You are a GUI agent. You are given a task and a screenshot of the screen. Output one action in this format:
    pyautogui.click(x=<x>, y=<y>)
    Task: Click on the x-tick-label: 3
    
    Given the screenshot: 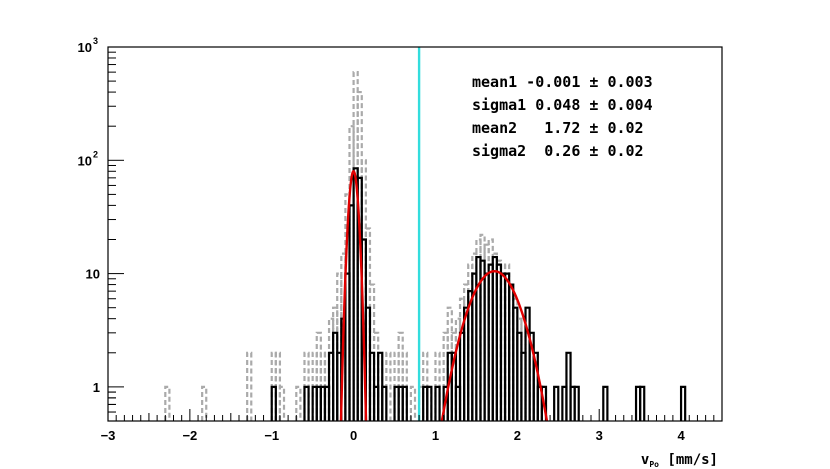 What is the action you would take?
    pyautogui.click(x=599, y=435)
    